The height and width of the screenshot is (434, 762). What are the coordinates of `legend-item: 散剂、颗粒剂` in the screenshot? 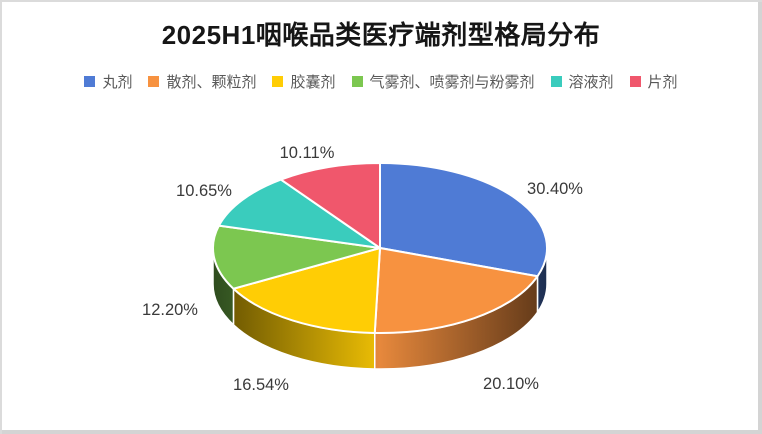 It's located at (202, 81).